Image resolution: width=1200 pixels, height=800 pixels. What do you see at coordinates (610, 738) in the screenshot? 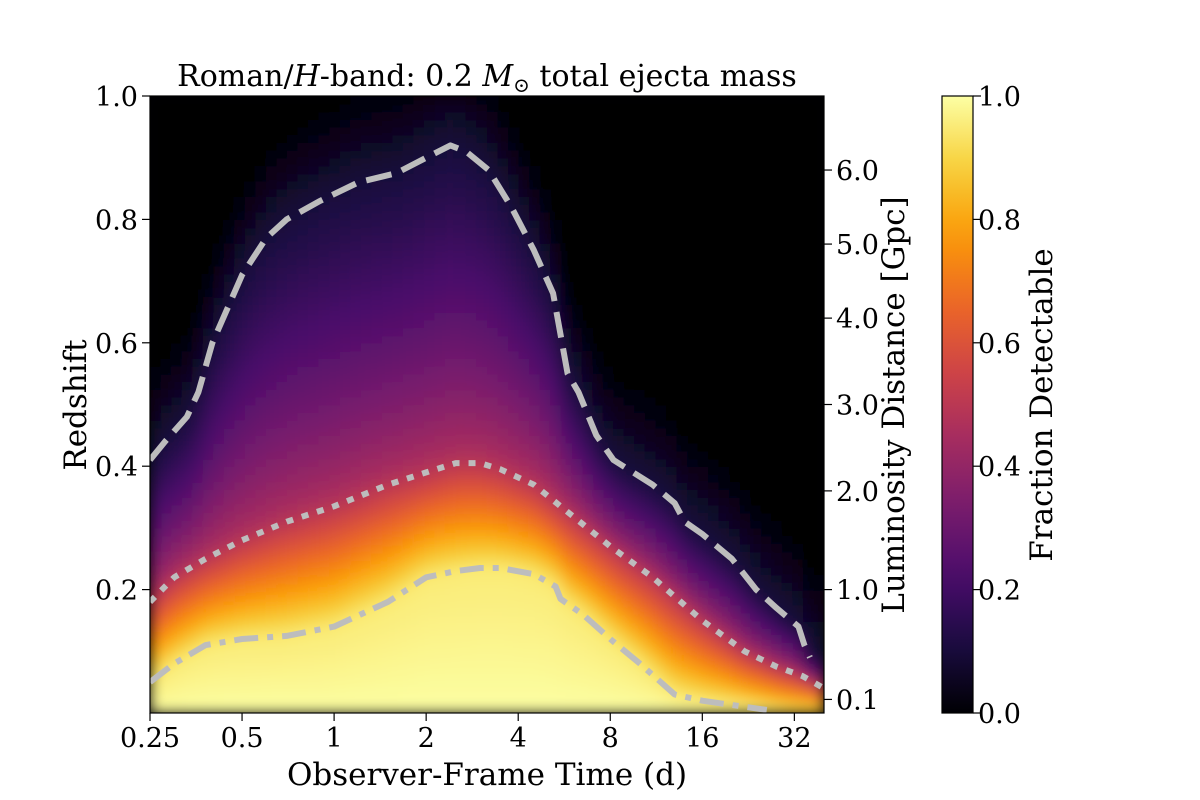
I see `x-tick-label: 8` at bounding box center [610, 738].